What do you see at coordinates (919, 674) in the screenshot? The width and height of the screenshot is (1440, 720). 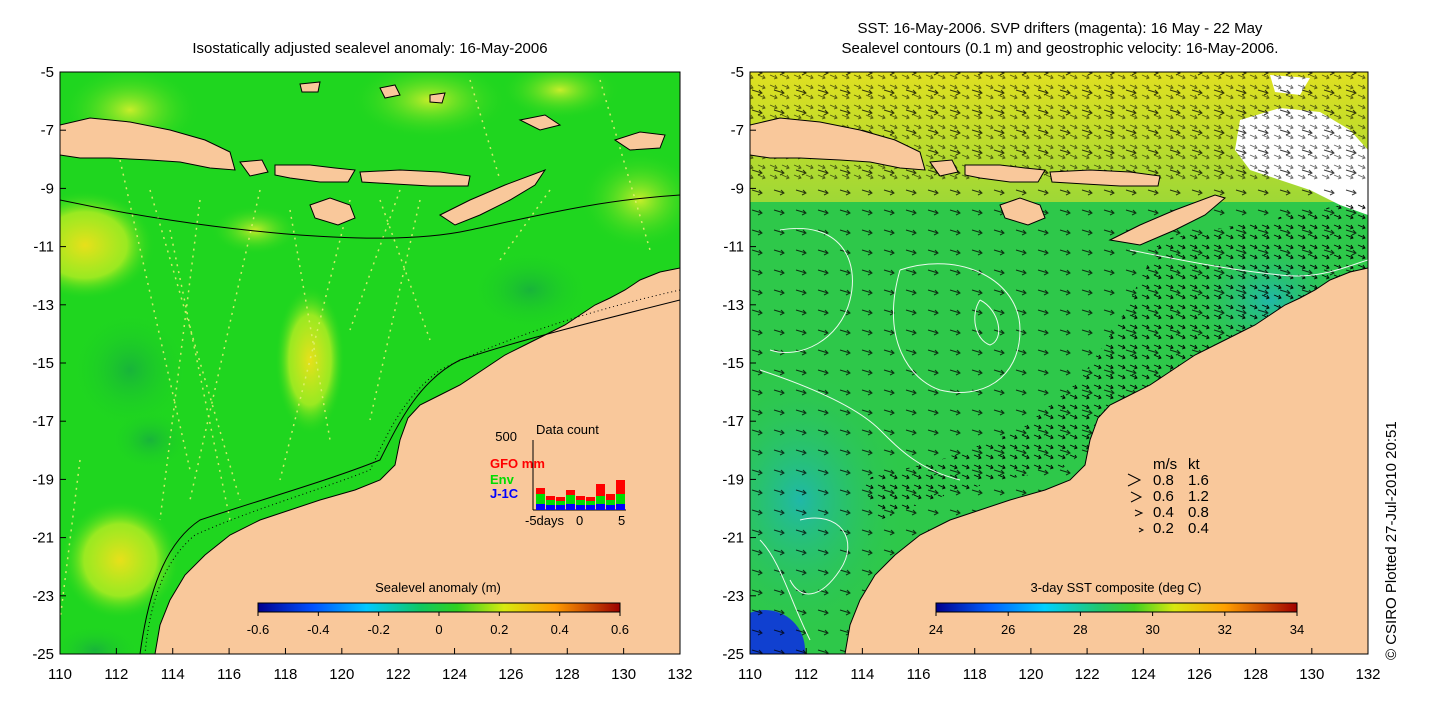 I see `x-tick-label: 116` at bounding box center [919, 674].